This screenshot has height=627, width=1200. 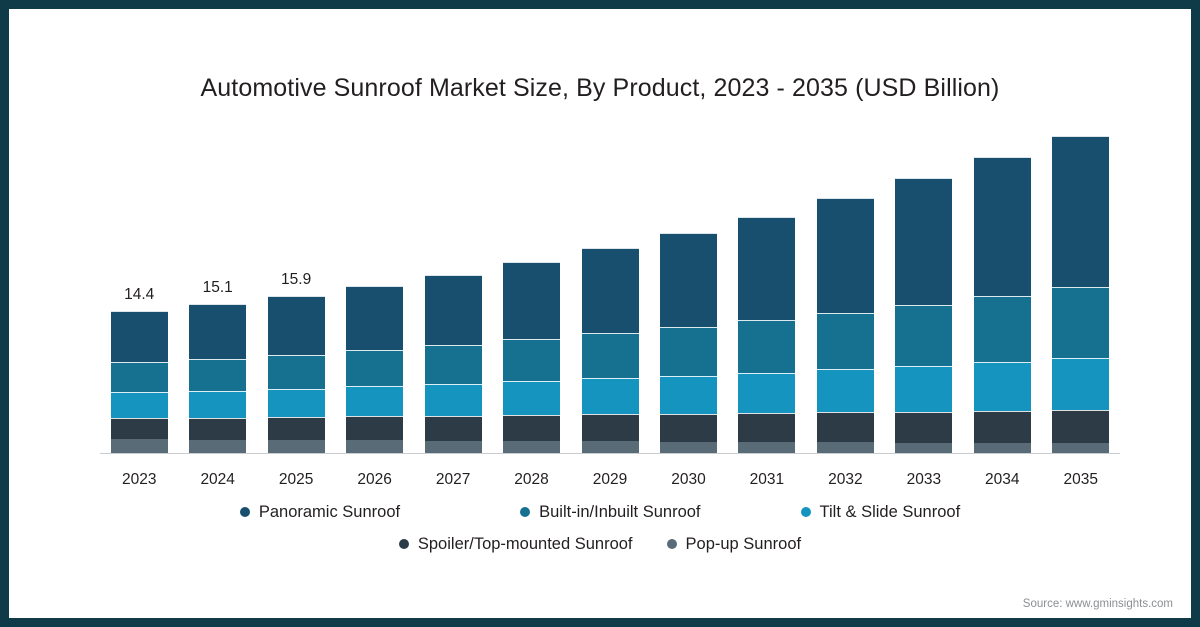 I want to click on bar-segment-2028-panoramic-sunroof, so click(x=532, y=301).